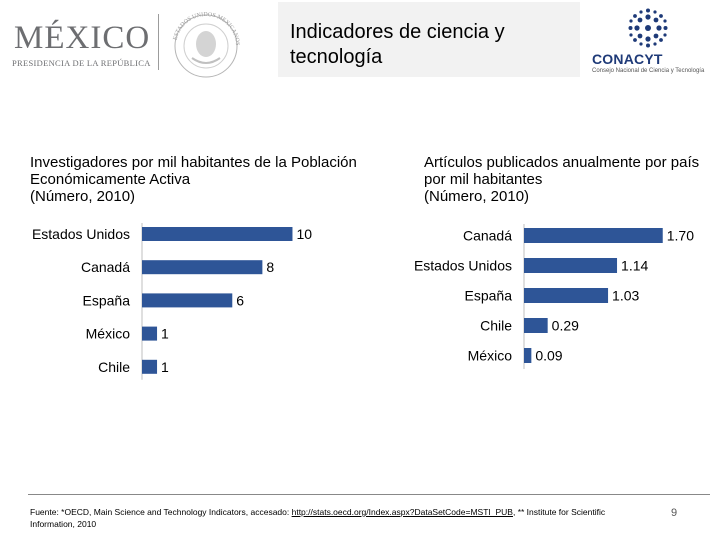  Describe the element at coordinates (206, 45) in the screenshot. I see `national-seal-icon: ESTADOS UNIDOS MEXICANOS` at that location.